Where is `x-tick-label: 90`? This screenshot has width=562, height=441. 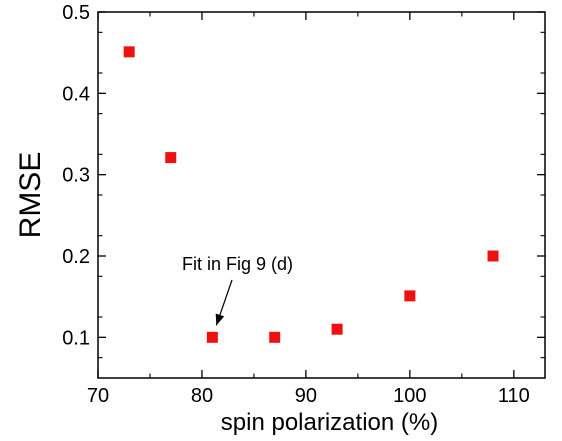 x-tick-label: 90 is located at coordinates (306, 396).